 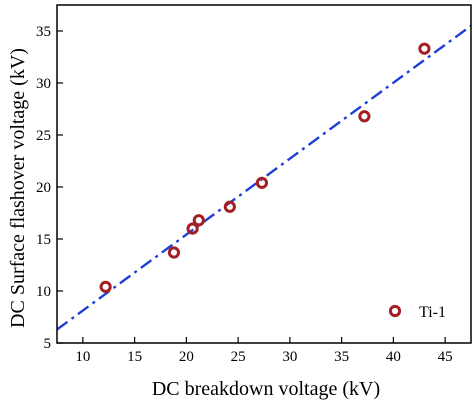 I want to click on x-tick-label: 30, so click(x=289, y=357).